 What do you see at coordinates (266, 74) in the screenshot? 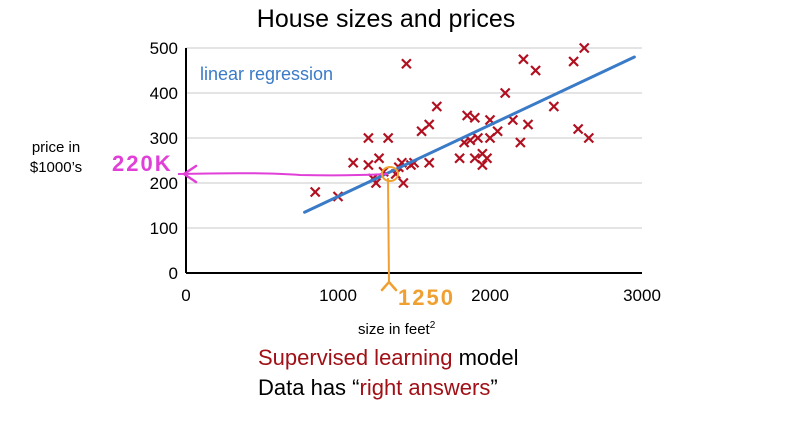
I see `regression-label: linear regression` at bounding box center [266, 74].